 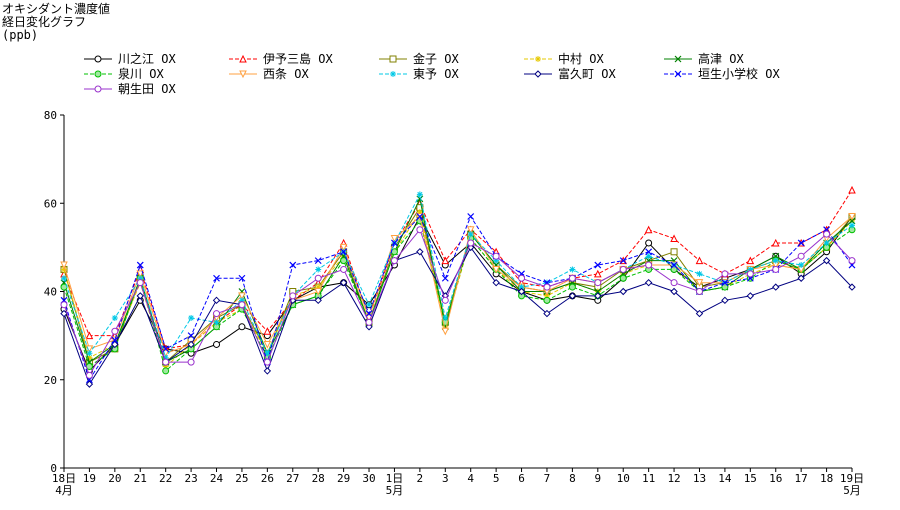 What do you see at coordinates (721, 58) in the screenshot?
I see `legend-label: 高津 OX` at bounding box center [721, 58].